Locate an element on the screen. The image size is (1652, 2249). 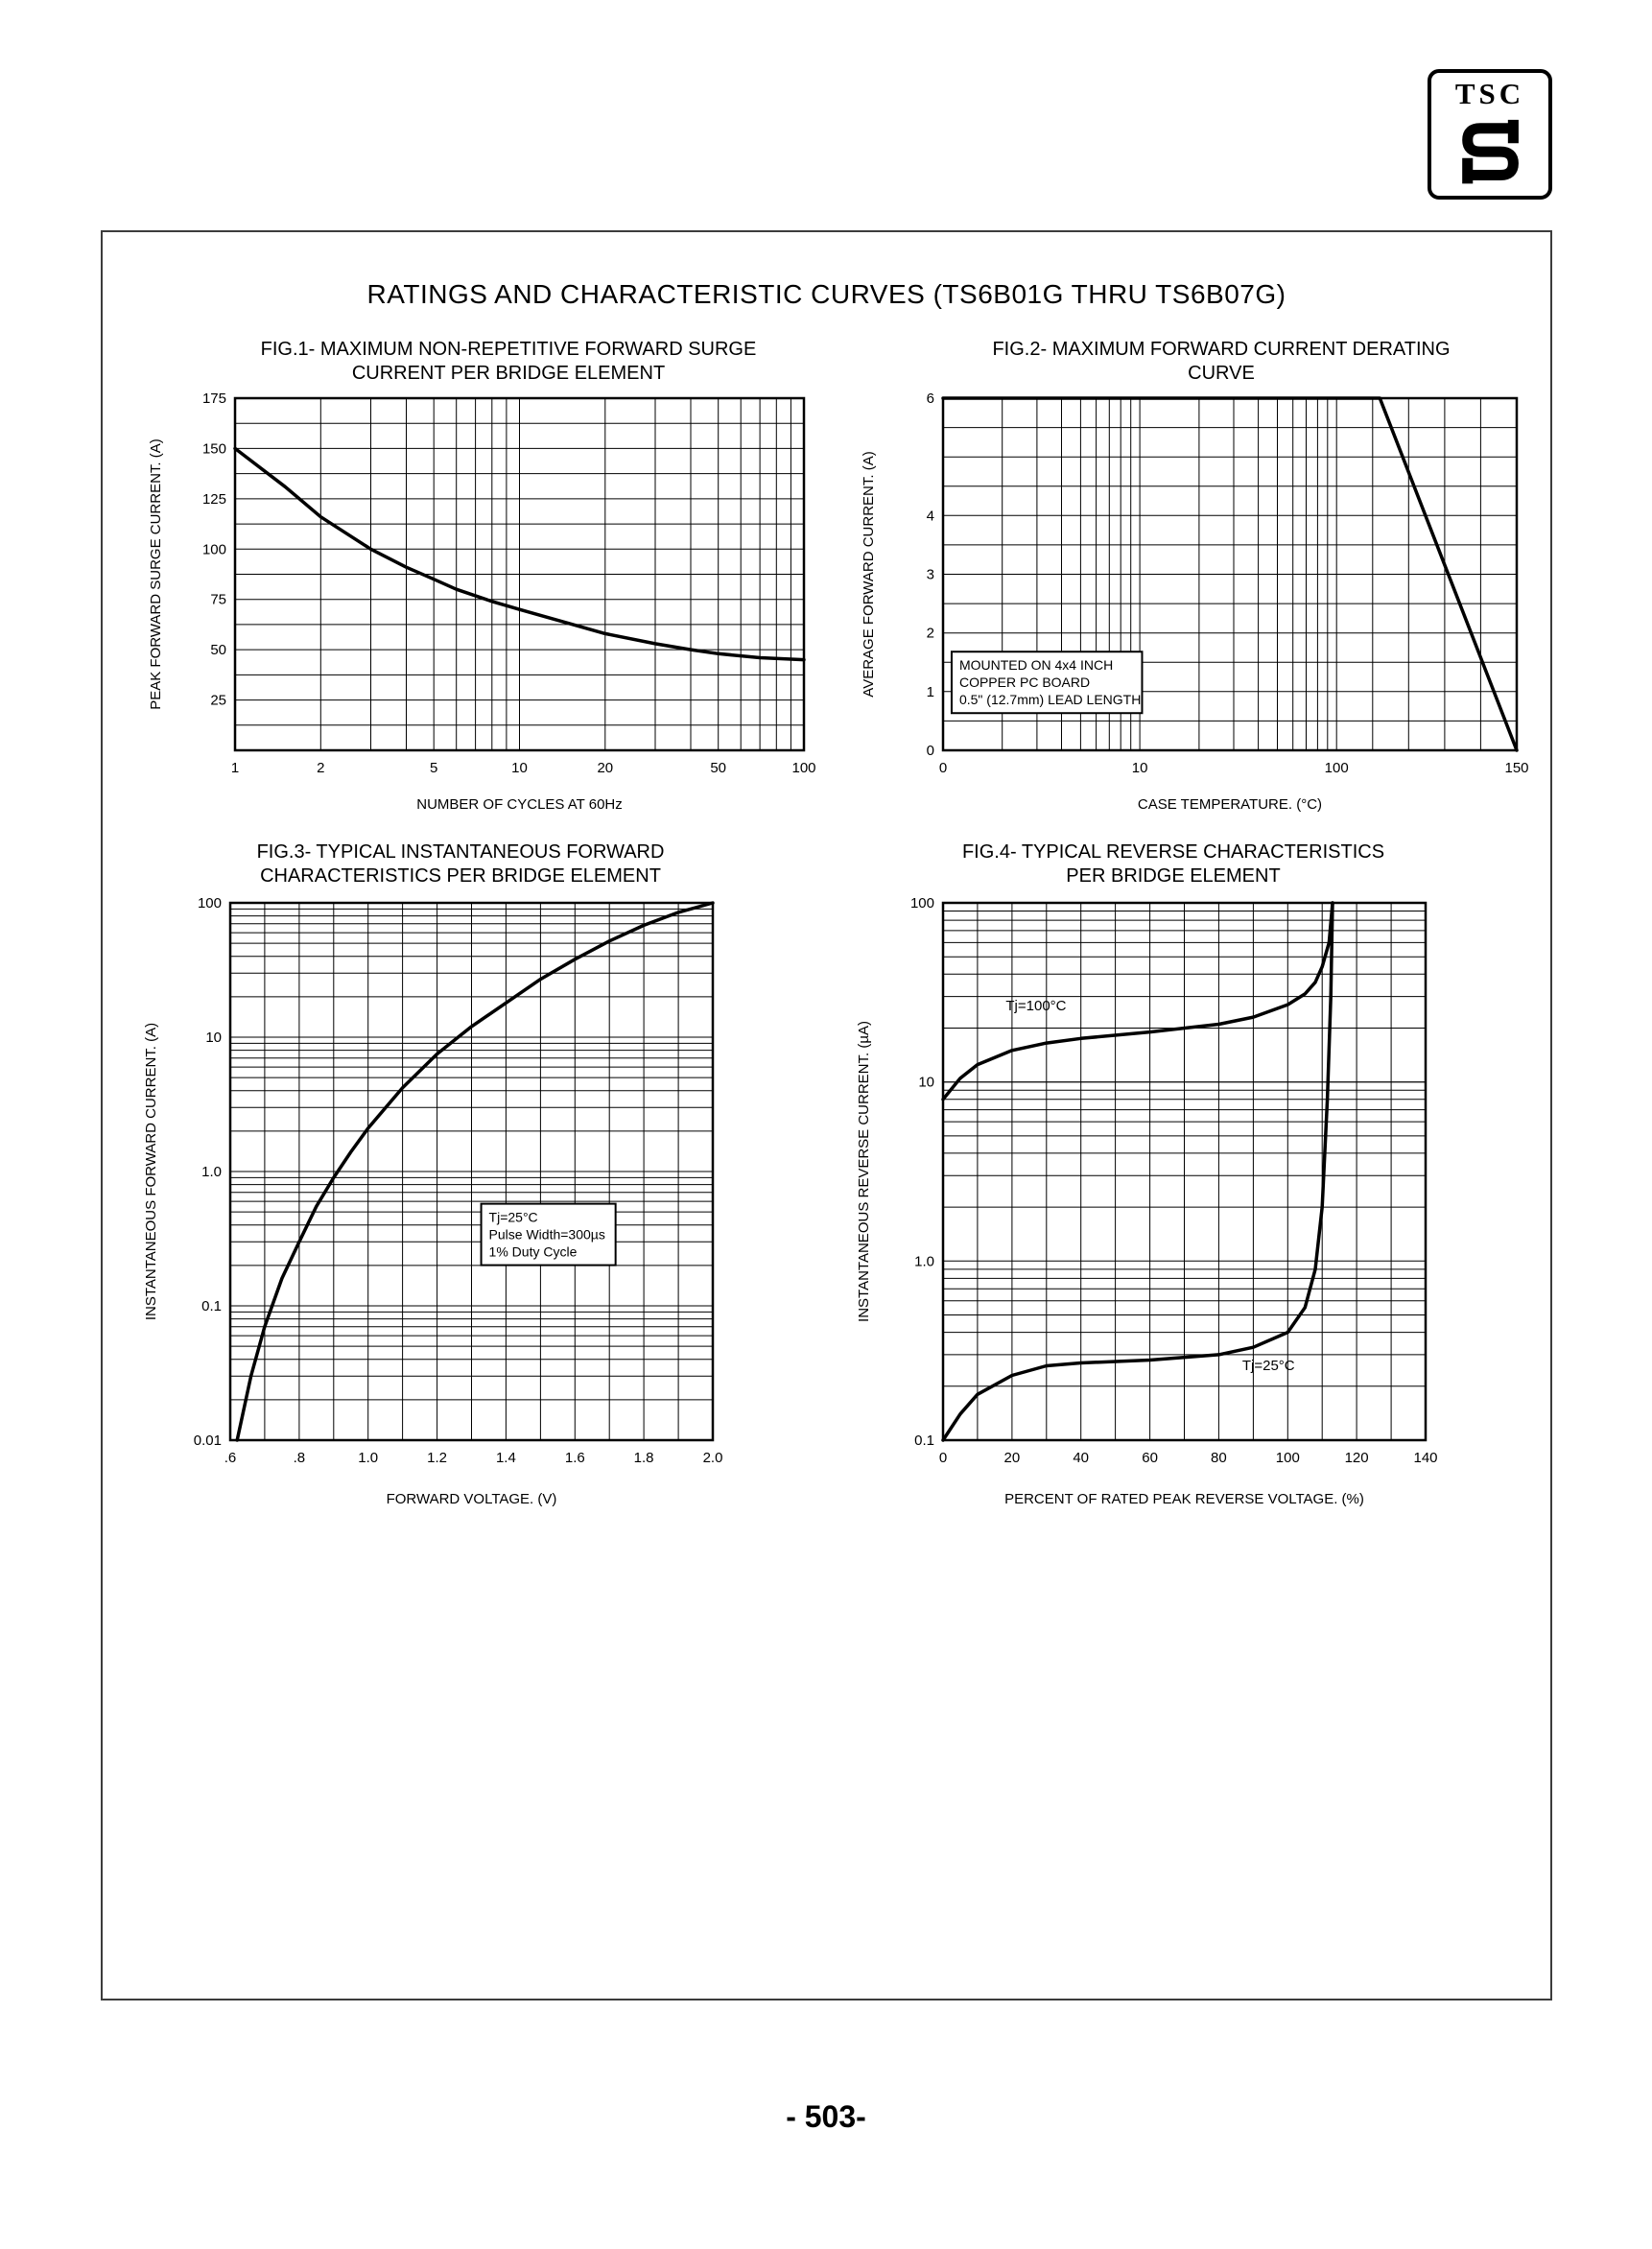
tsc-logo: TSC is located at coordinates (1490, 134).